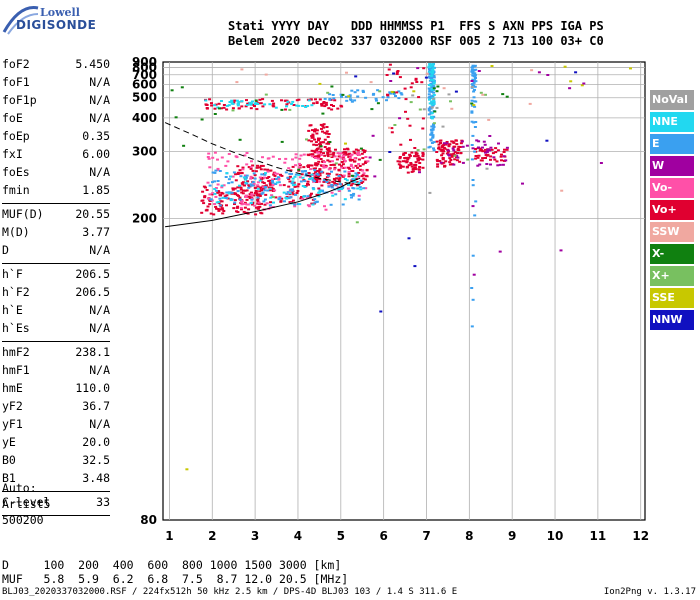  Describe the element at coordinates (103, 502) in the screenshot. I see `param-value: 33` at that location.